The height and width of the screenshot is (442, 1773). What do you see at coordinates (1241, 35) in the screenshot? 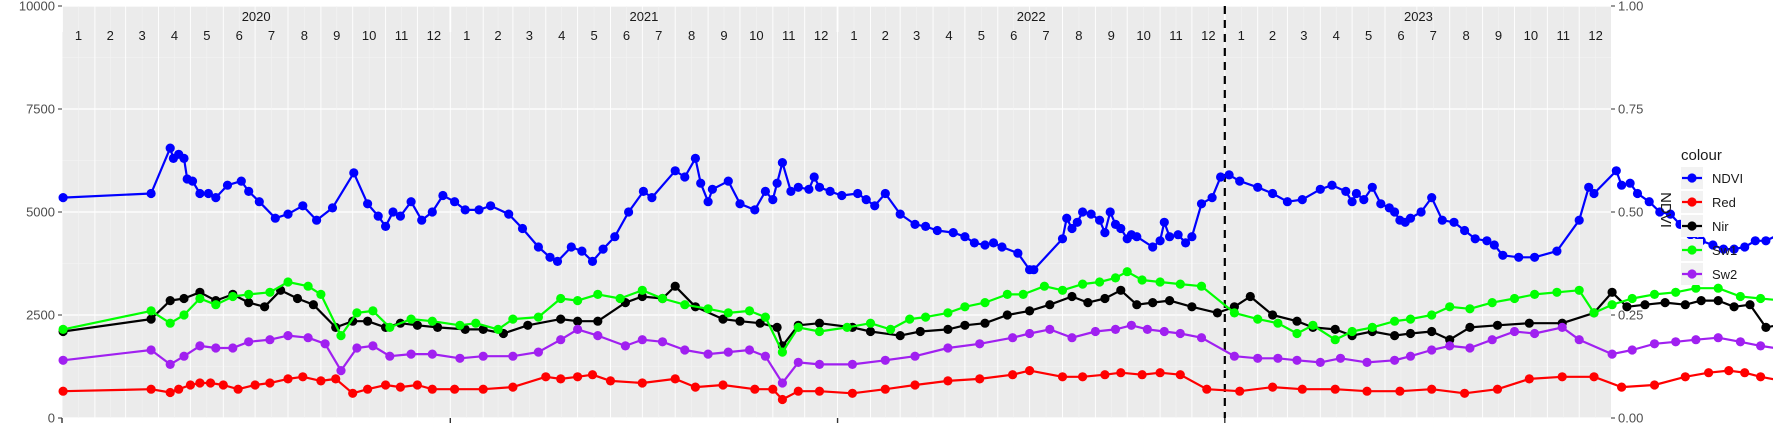
I see `month-label: 1` at bounding box center [1241, 35].